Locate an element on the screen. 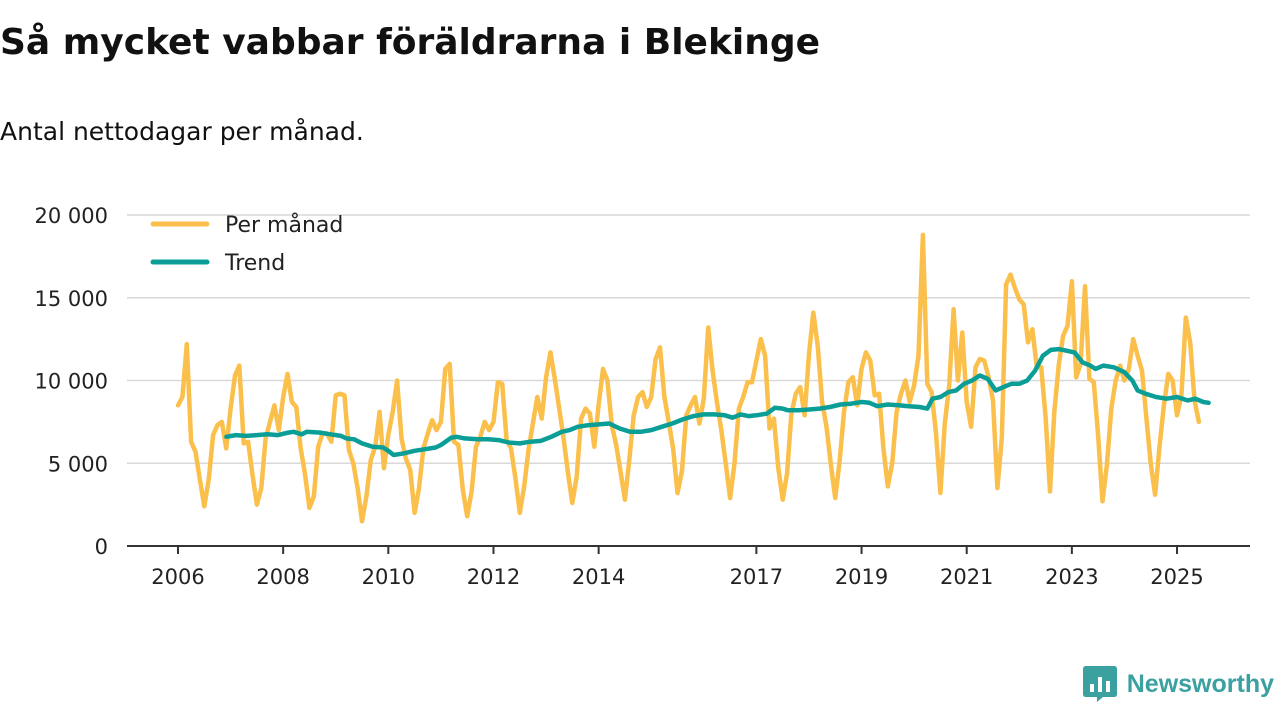 The width and height of the screenshot is (1280, 720). chart-subtitle: Antal nettodagar per månad. is located at coordinates (182, 131).